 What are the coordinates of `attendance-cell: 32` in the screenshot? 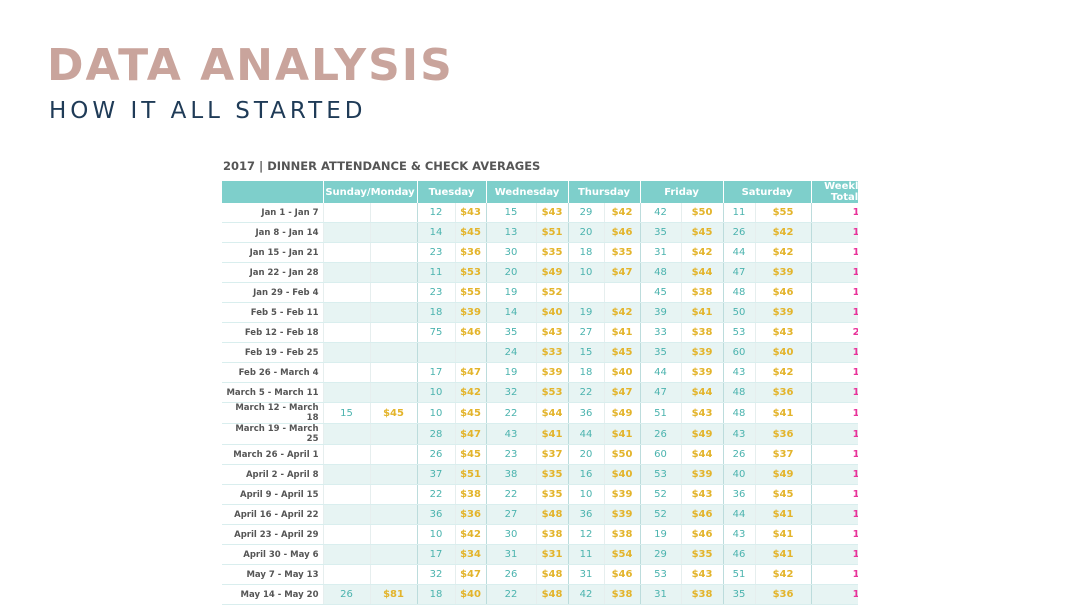 It's located at (511, 392).